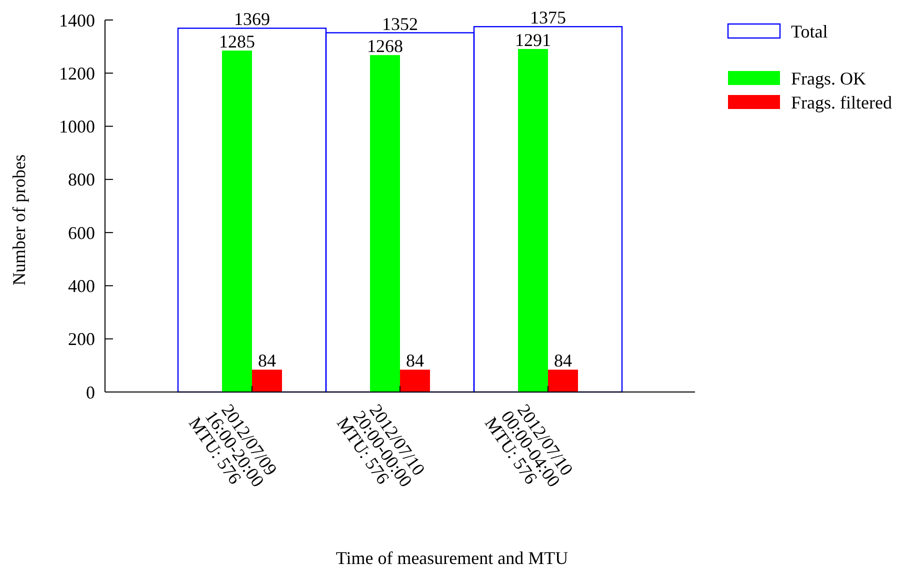 The height and width of the screenshot is (571, 913). Describe the element at coordinates (809, 31) in the screenshot. I see `legend-label: Total` at that location.